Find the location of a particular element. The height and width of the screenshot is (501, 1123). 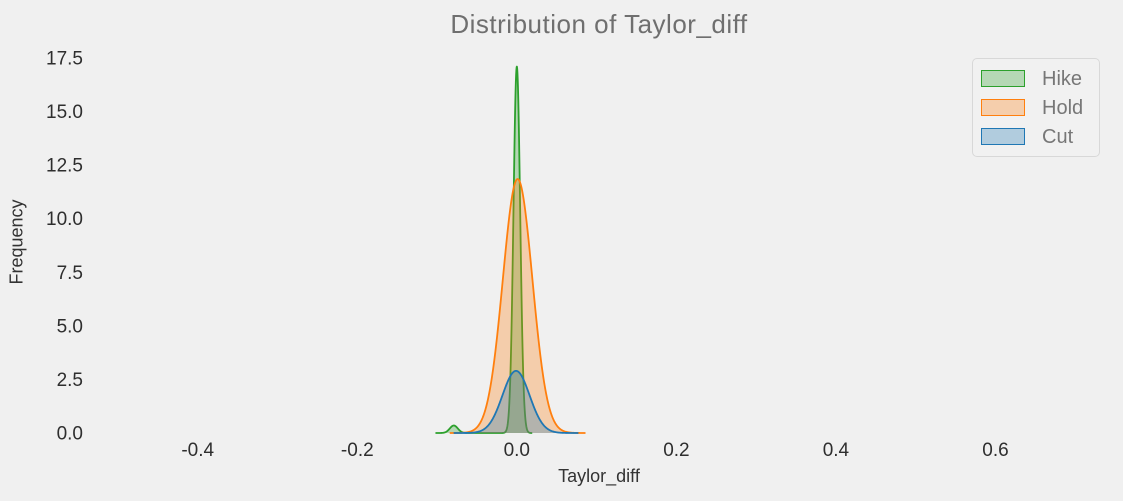

y-tick-label: 12.5 is located at coordinates (64, 166).